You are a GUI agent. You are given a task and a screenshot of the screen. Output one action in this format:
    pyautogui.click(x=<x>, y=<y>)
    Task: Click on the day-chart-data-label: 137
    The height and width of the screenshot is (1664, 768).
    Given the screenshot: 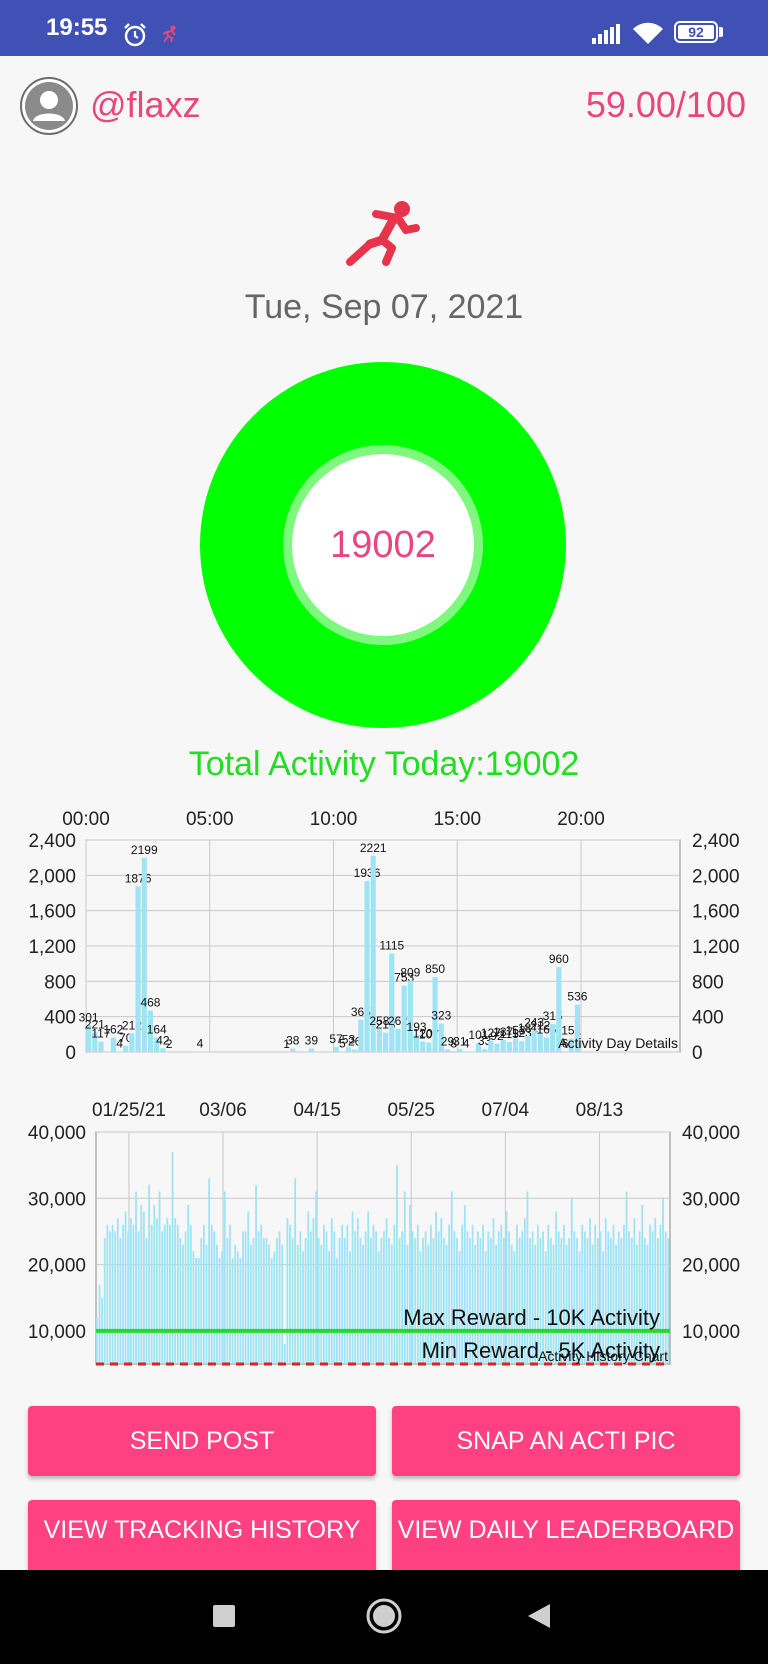 What is the action you would take?
    pyautogui.click(x=503, y=1032)
    